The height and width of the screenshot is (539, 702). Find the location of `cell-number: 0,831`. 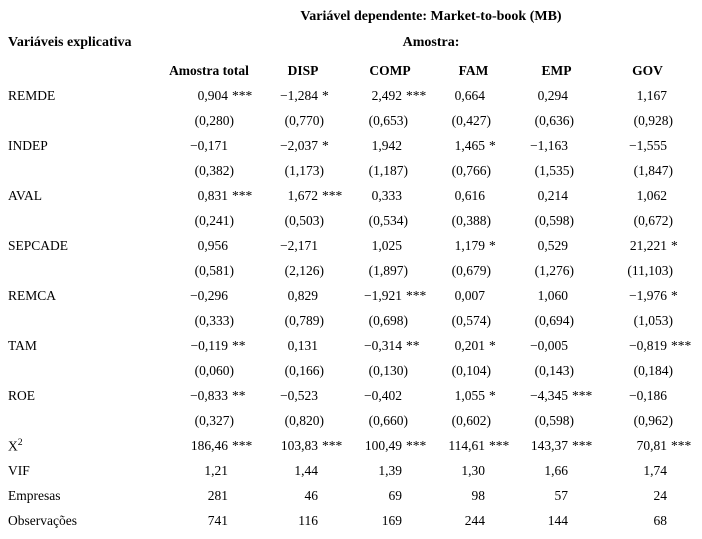

cell-number: 0,831 is located at coordinates (212, 195).